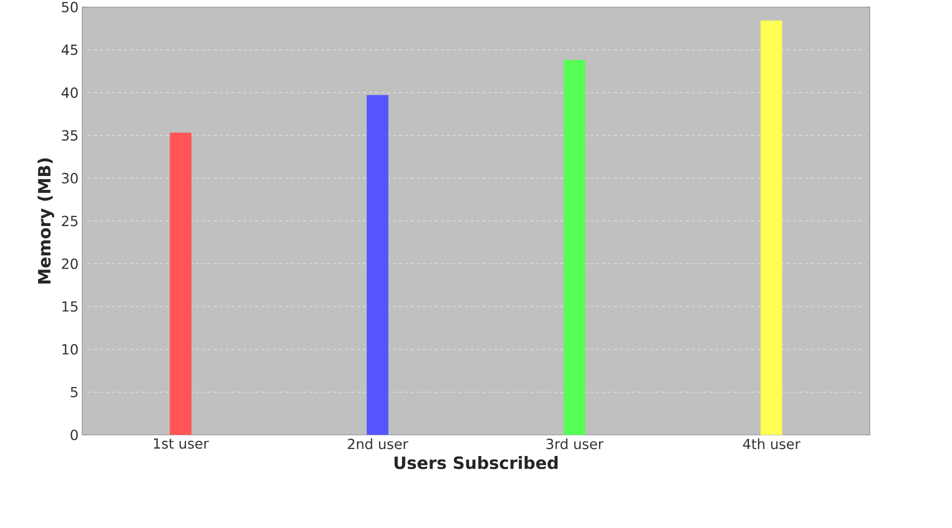 The image size is (952, 528). I want to click on y-tick-label: 45, so click(70, 49).